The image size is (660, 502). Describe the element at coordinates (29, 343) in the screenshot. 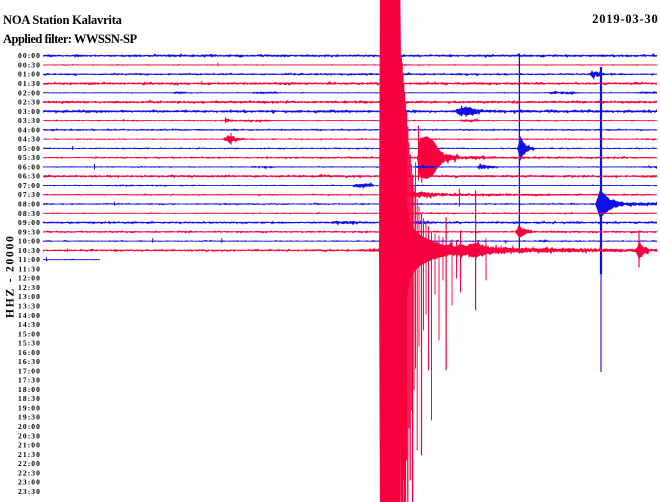

I see `svg-text: 15:30` at that location.